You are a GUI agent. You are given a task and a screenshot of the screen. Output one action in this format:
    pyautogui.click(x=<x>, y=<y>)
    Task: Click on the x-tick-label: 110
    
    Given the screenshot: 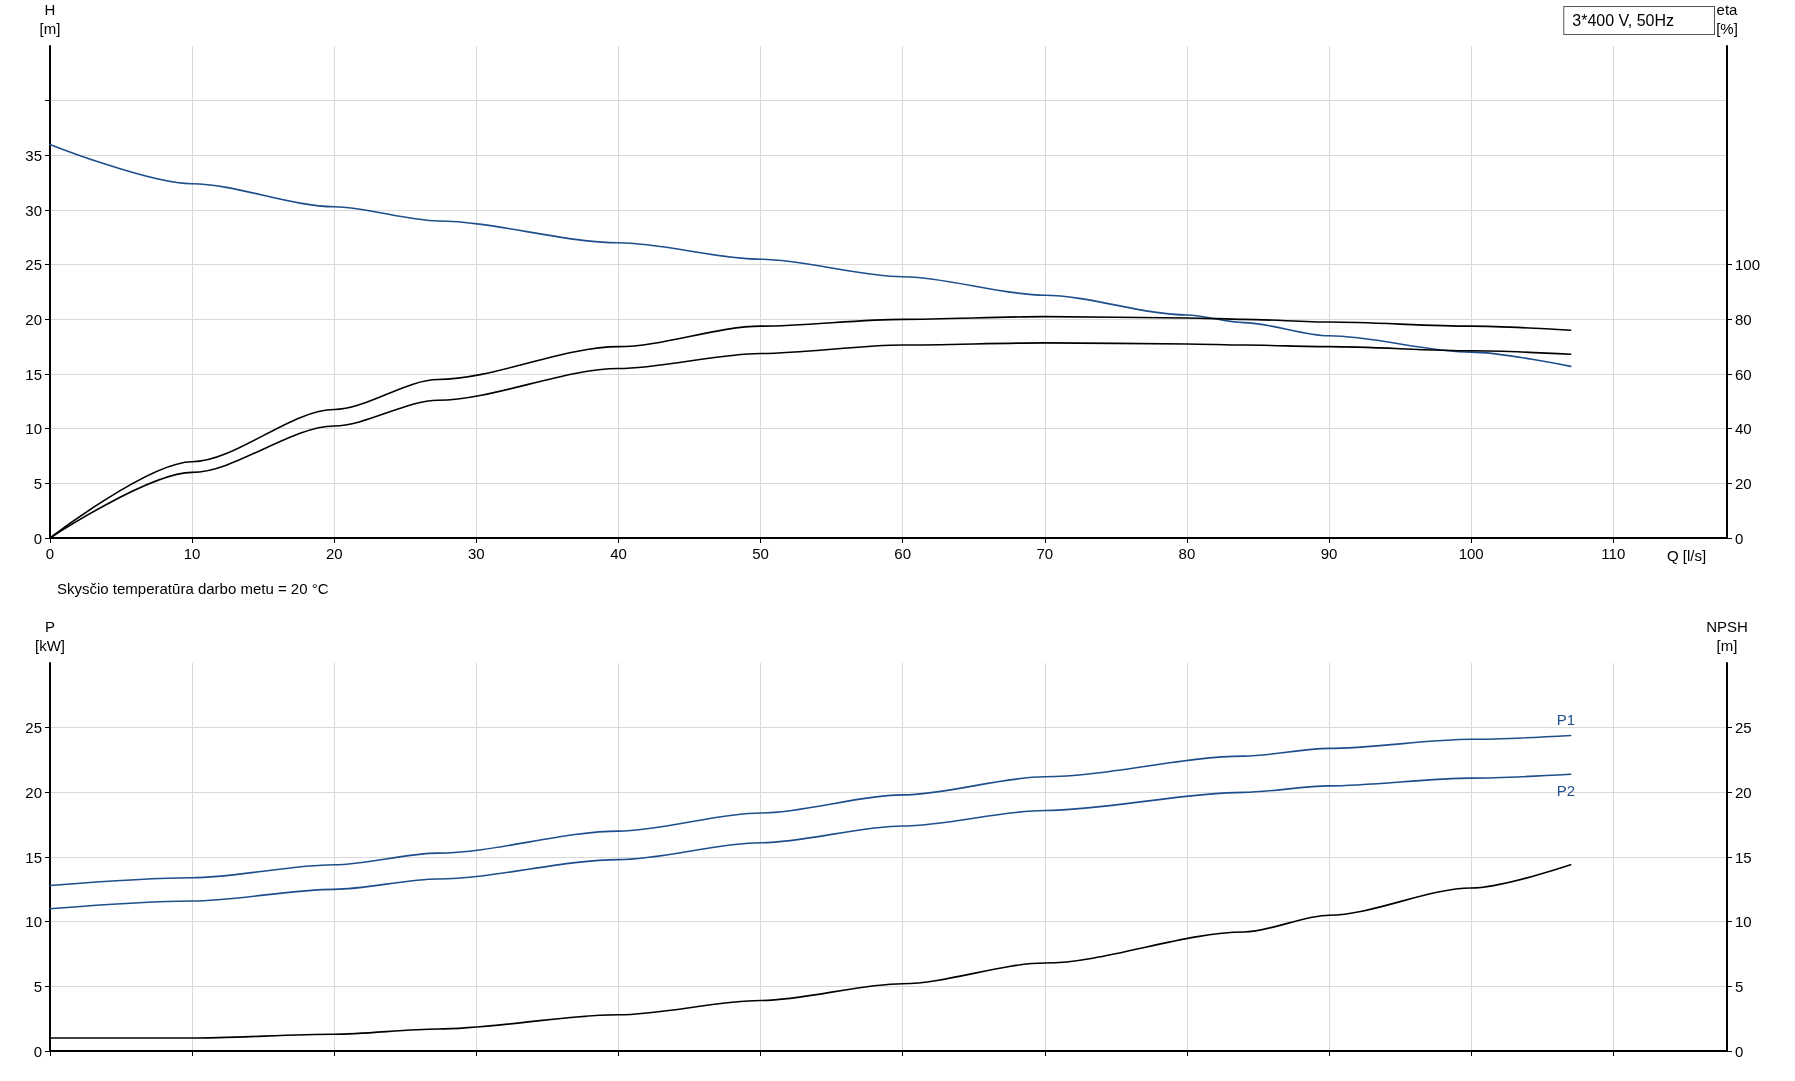 What is the action you would take?
    pyautogui.click(x=1613, y=553)
    